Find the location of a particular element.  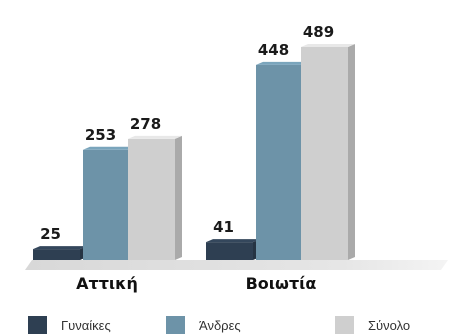

value-label-1-3: 278 is located at coordinates (145, 124).